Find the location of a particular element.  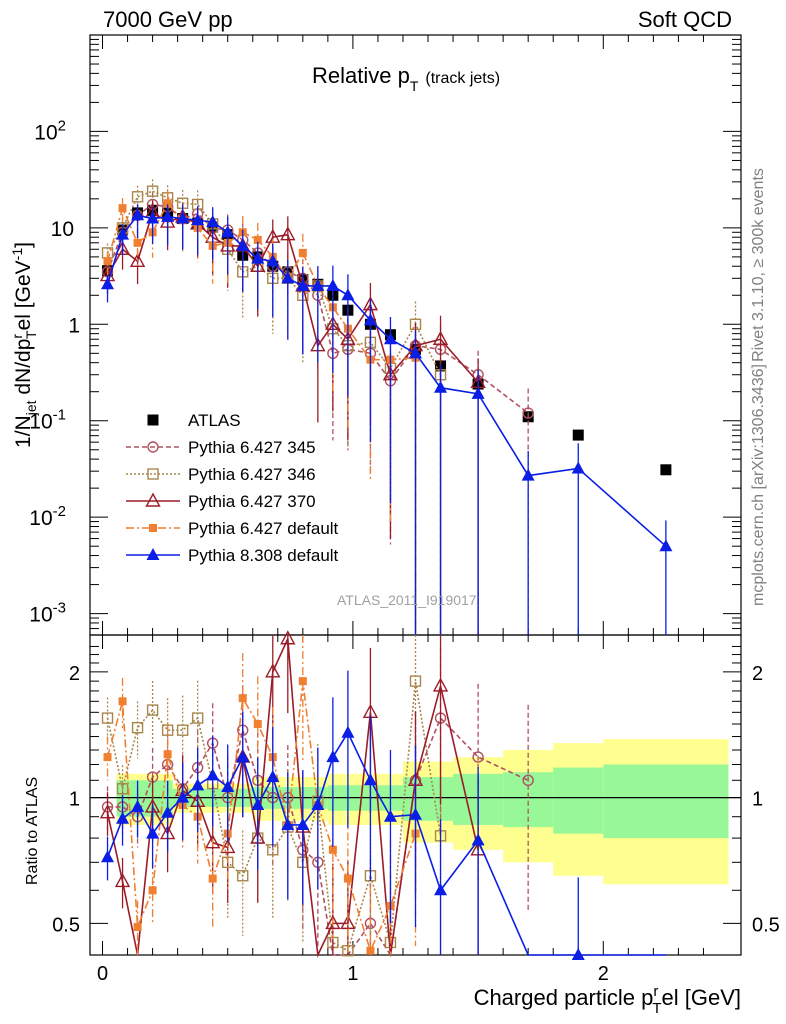

ratio-line is located at coordinates (292, 796).